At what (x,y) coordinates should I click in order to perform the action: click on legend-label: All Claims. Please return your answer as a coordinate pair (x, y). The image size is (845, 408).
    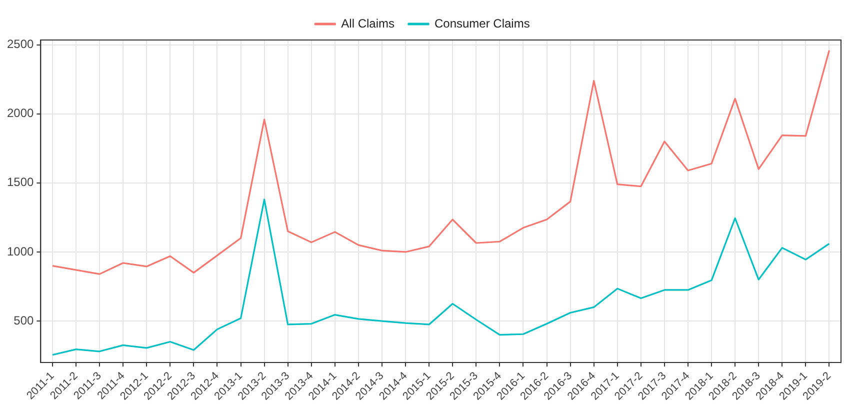
    Looking at the image, I should click on (367, 23).